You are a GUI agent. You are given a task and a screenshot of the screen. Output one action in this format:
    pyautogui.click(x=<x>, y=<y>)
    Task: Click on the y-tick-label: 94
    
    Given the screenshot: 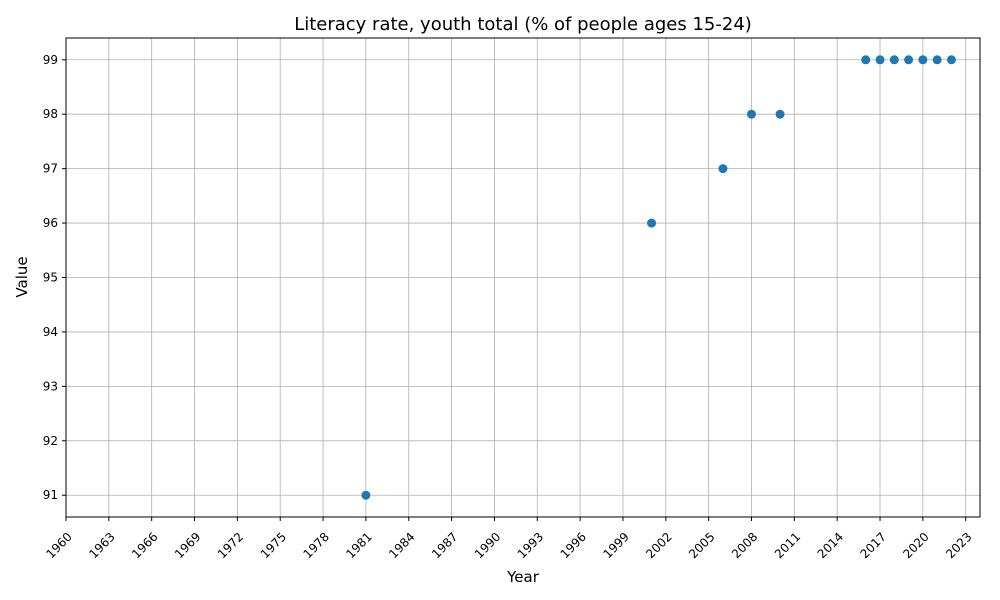 What is the action you would take?
    pyautogui.click(x=50, y=332)
    